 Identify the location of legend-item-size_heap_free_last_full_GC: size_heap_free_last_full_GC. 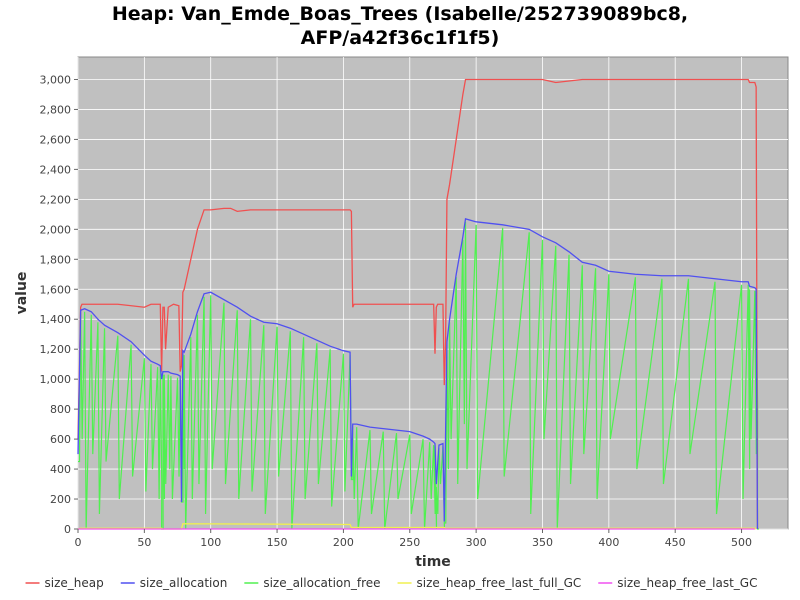
(489, 583).